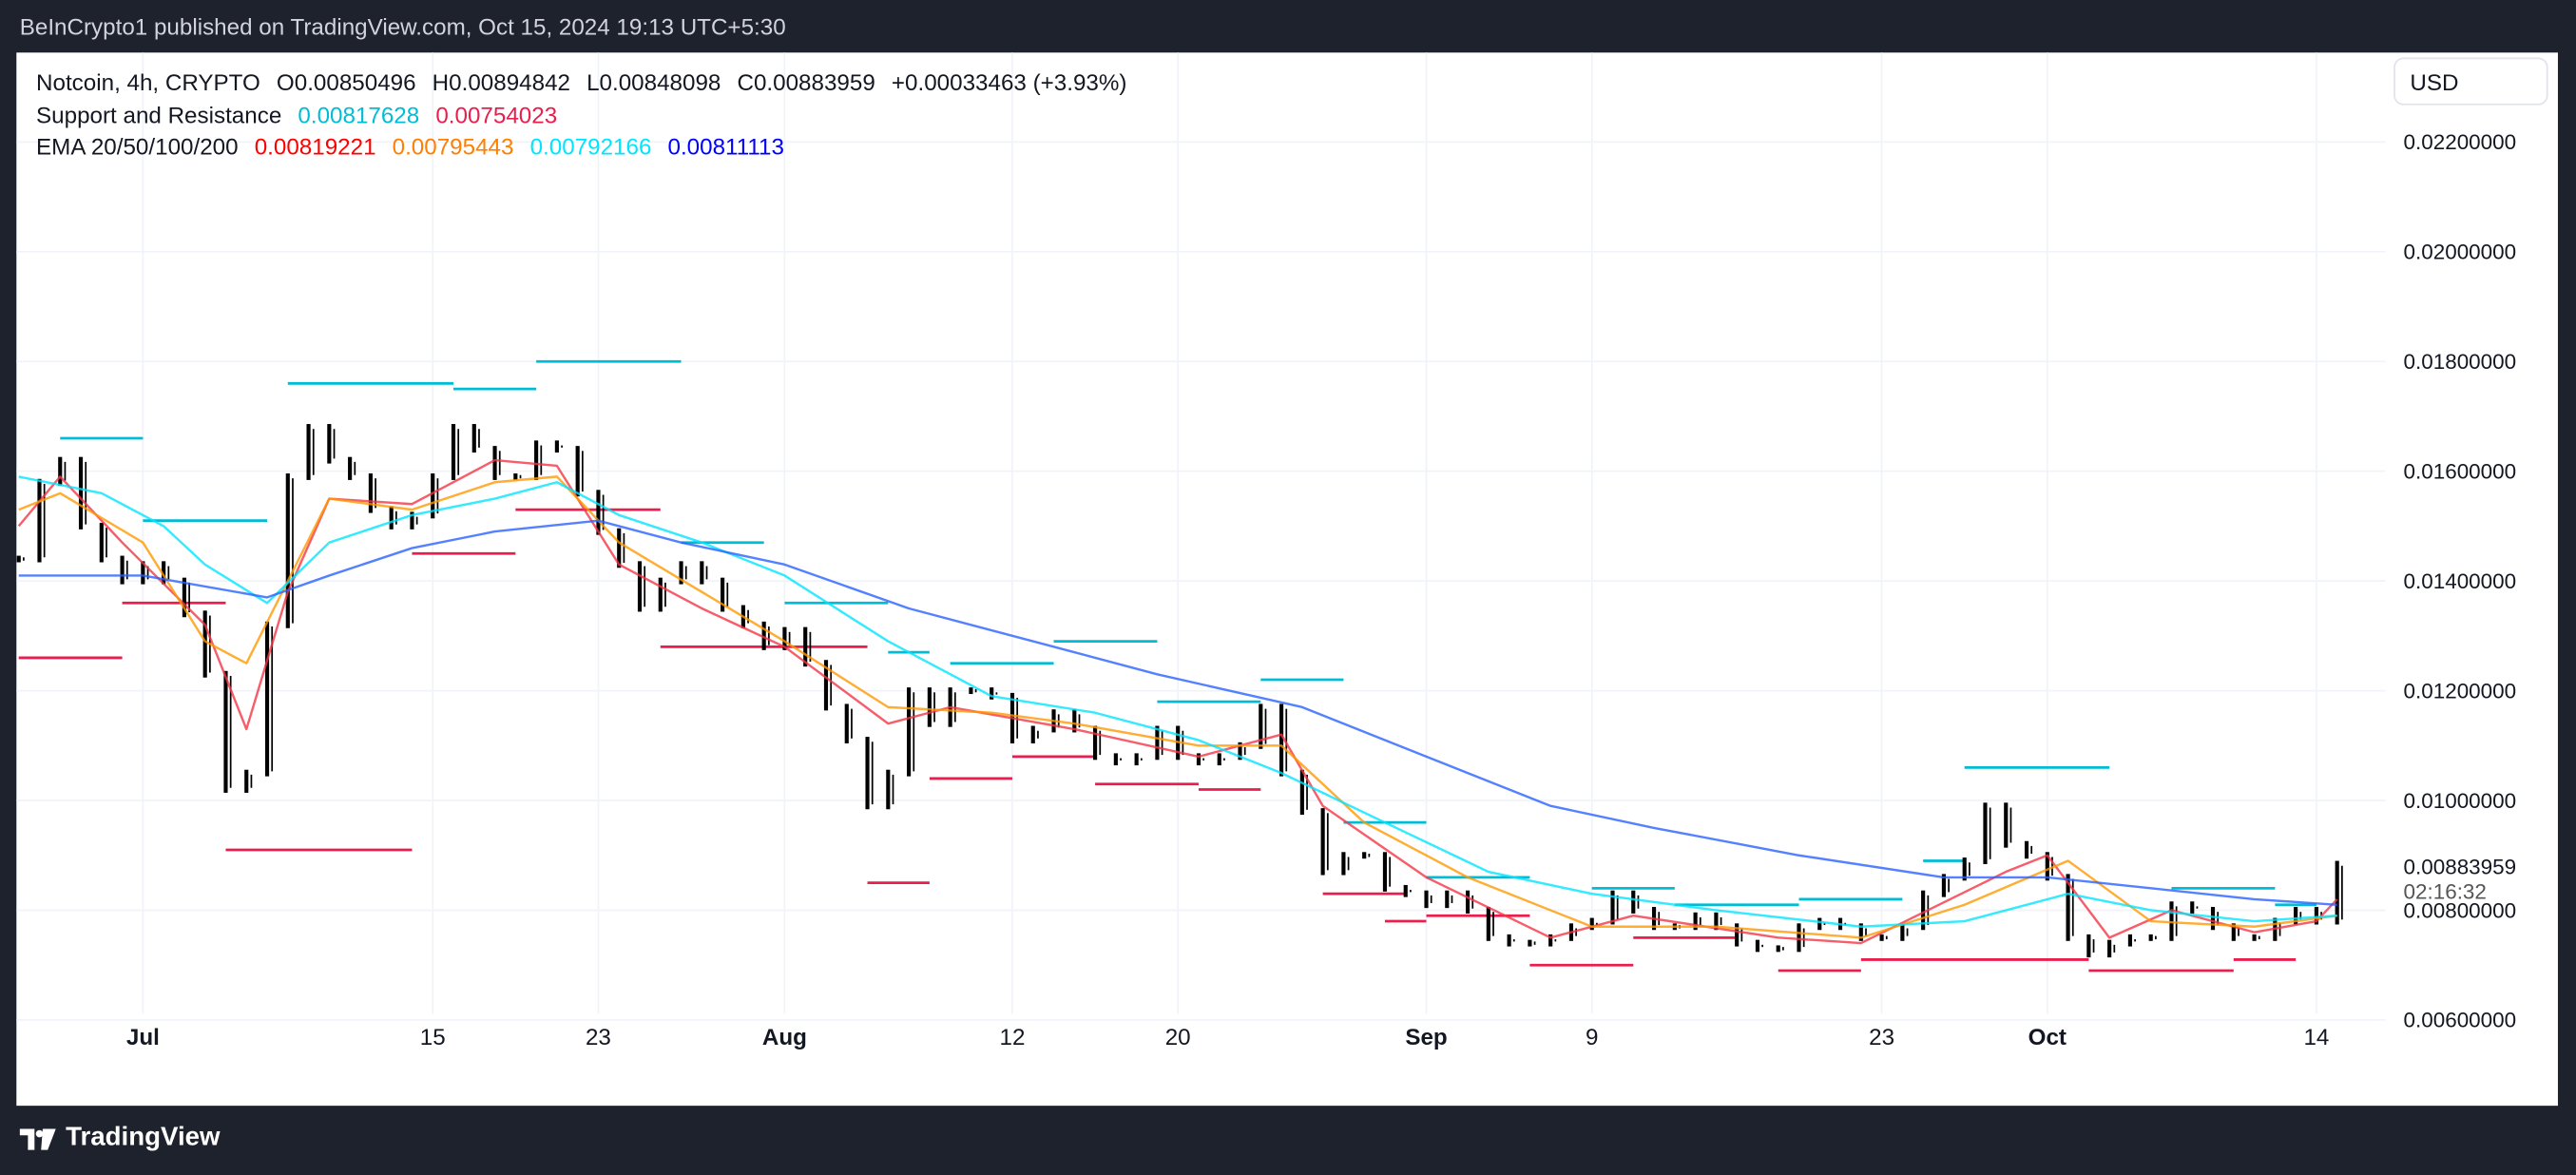 This screenshot has height=1175, width=2576. What do you see at coordinates (2460, 362) in the screenshot?
I see `price-tick-label: 0.01800000` at bounding box center [2460, 362].